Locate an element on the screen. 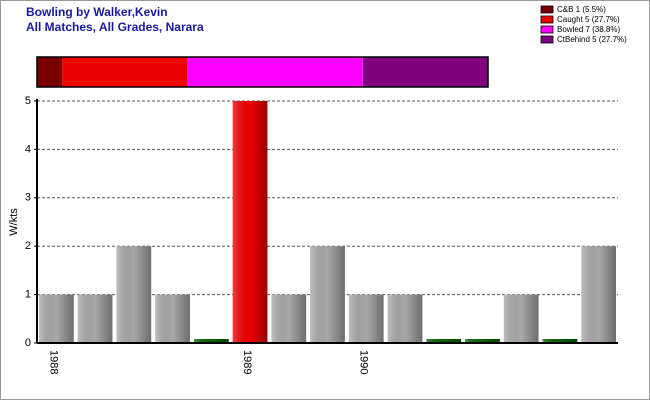 This screenshot has width=650, height=400. y-tick-label: 0 is located at coordinates (28, 343).